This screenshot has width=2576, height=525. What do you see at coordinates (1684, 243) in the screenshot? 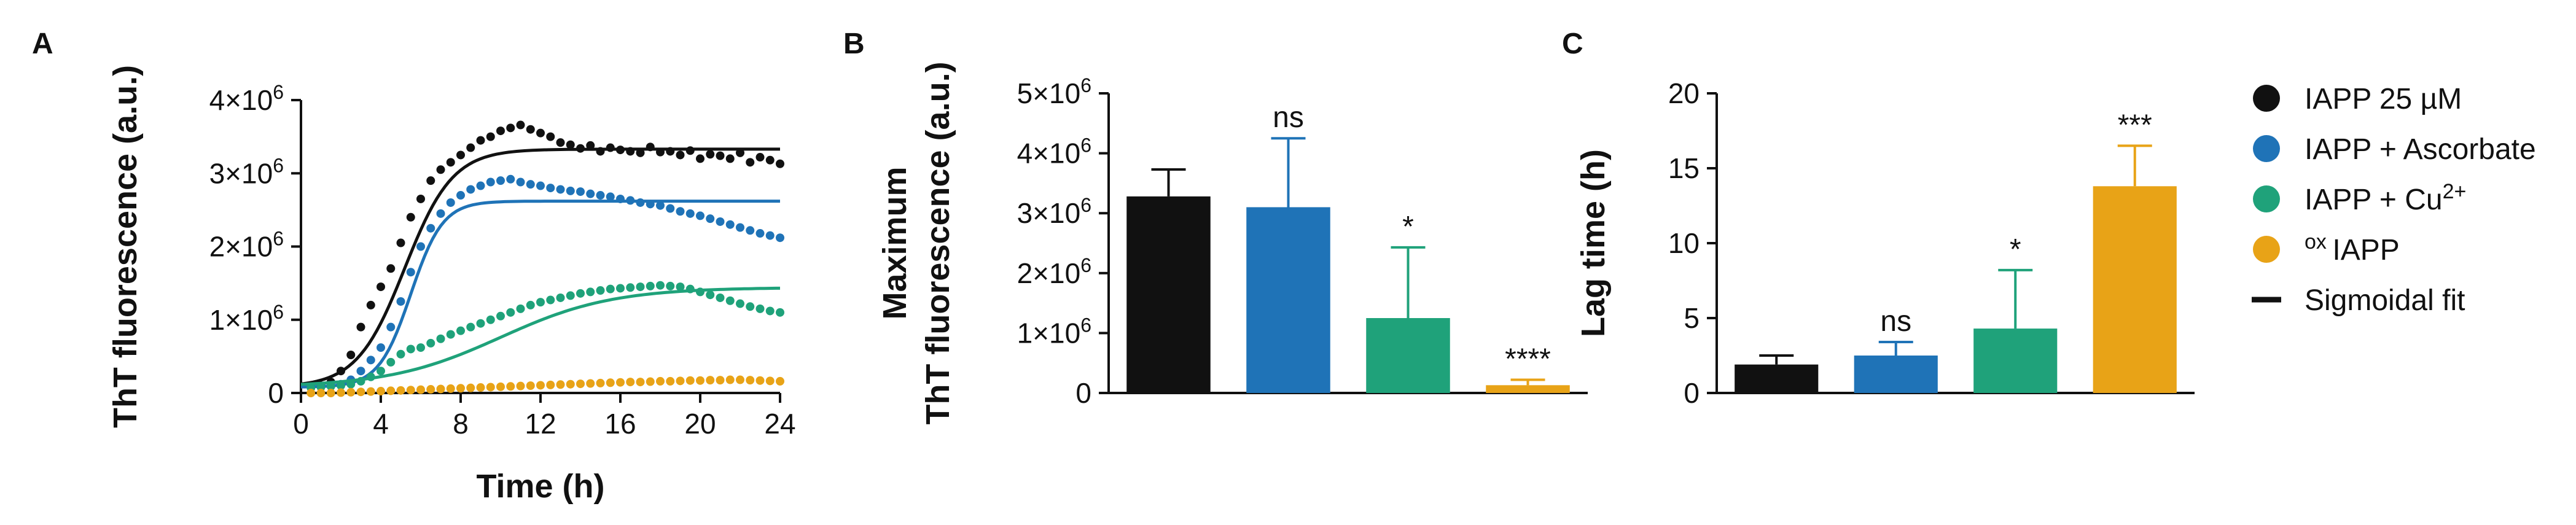
I see `y-tick-label: 10` at bounding box center [1684, 243].